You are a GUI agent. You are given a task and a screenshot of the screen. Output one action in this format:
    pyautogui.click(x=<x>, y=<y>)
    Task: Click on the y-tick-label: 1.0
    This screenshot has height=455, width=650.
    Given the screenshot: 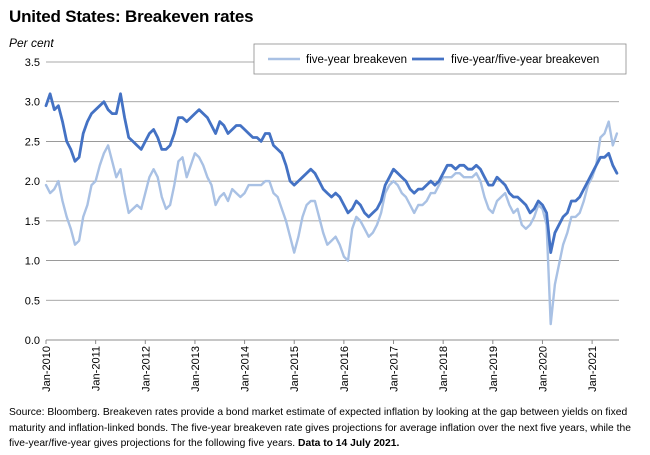 What is the action you would take?
    pyautogui.click(x=32, y=262)
    